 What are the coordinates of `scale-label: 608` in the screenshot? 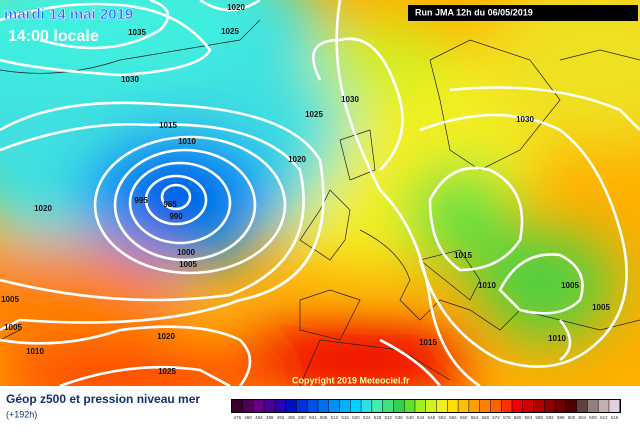 It's located at (593, 417).